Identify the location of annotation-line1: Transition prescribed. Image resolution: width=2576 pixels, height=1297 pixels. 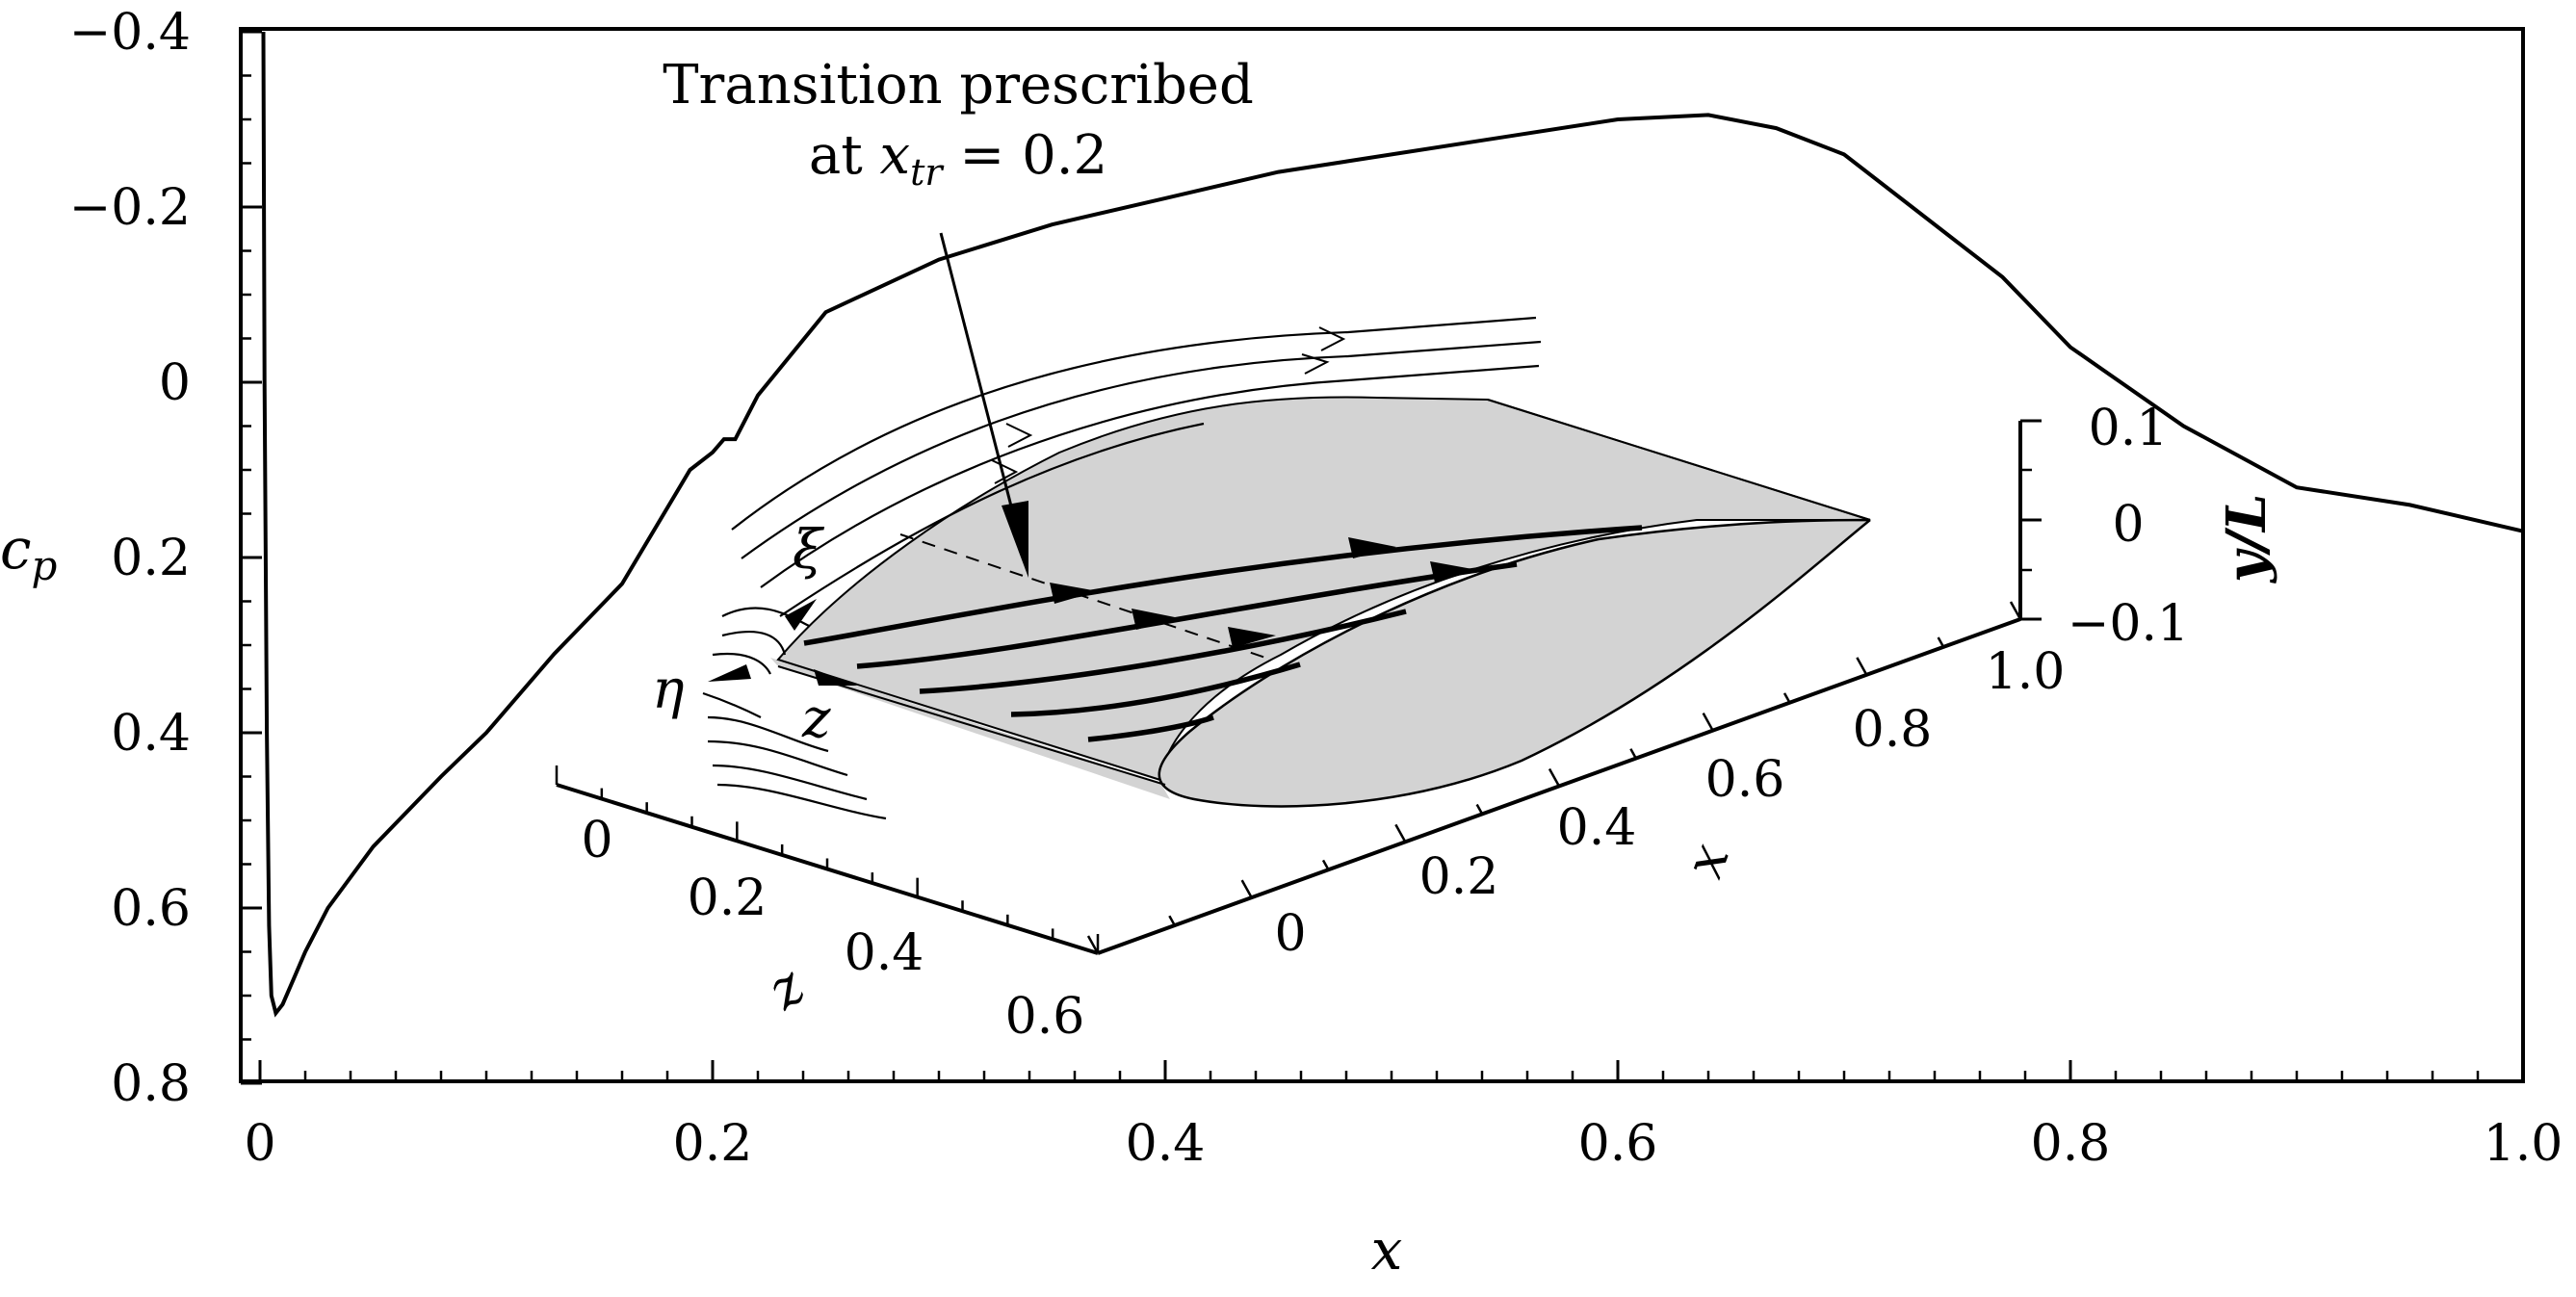
(958, 85).